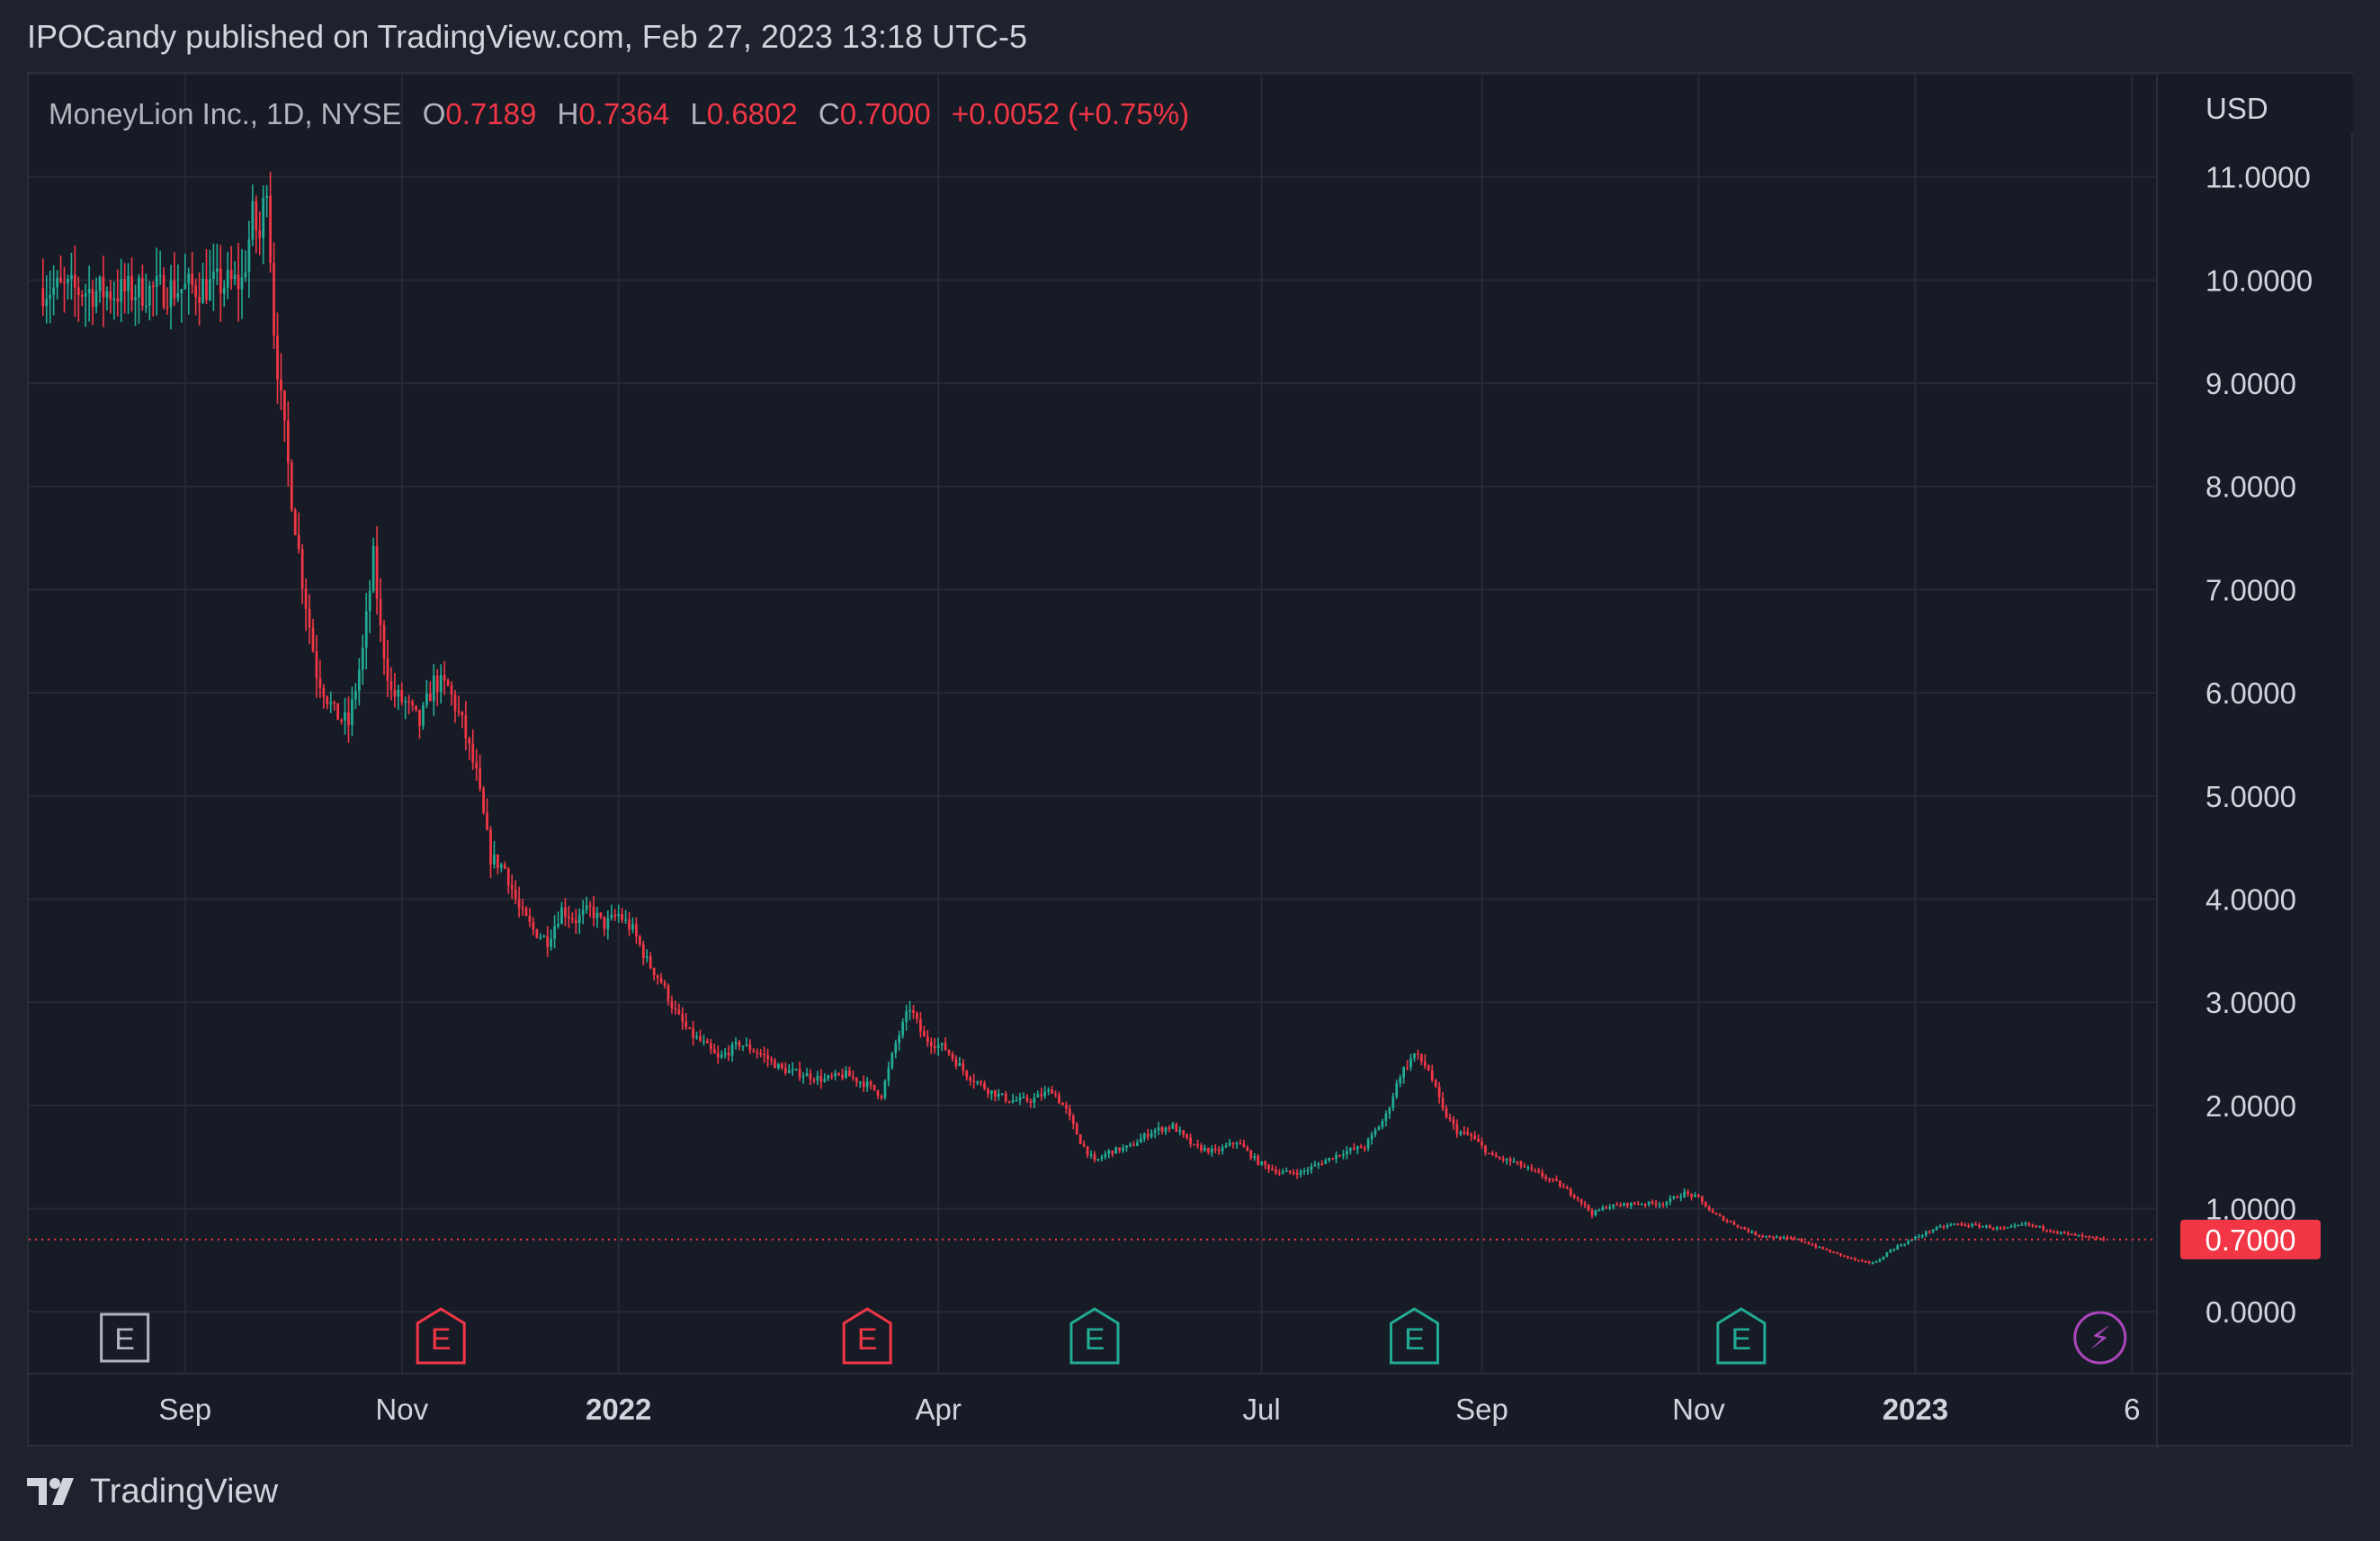 This screenshot has height=1541, width=2380. I want to click on dividend-marker, so click(2100, 1338).